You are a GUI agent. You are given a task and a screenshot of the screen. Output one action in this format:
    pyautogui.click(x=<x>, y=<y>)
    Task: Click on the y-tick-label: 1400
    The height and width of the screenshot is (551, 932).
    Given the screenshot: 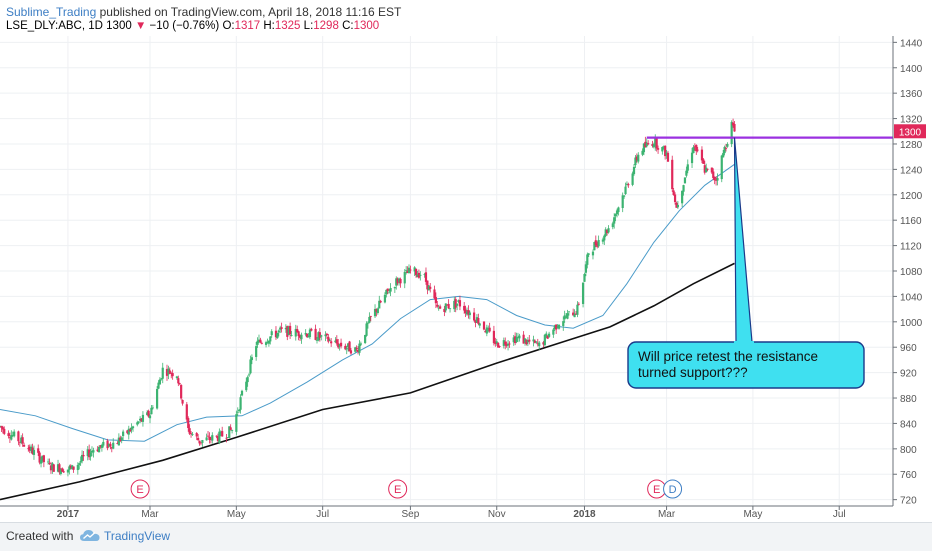 What is the action you would take?
    pyautogui.click(x=911, y=69)
    